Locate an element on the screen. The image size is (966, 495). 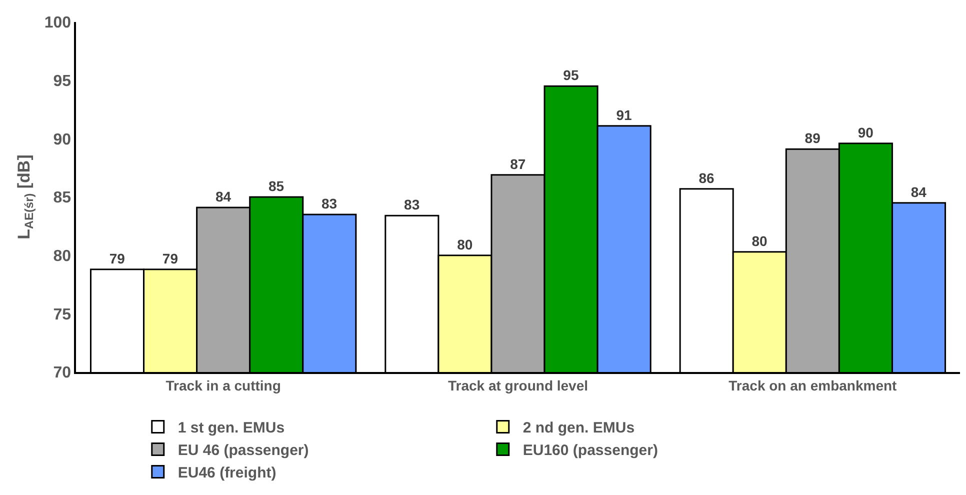
data-label: 91 is located at coordinates (624, 114).